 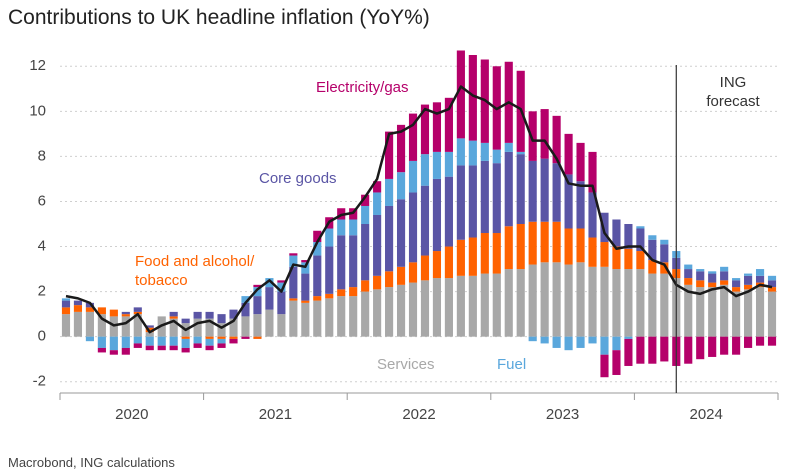 What do you see at coordinates (91, 462) in the screenshot?
I see `source-note: Macrobond, ING calculations` at bounding box center [91, 462].